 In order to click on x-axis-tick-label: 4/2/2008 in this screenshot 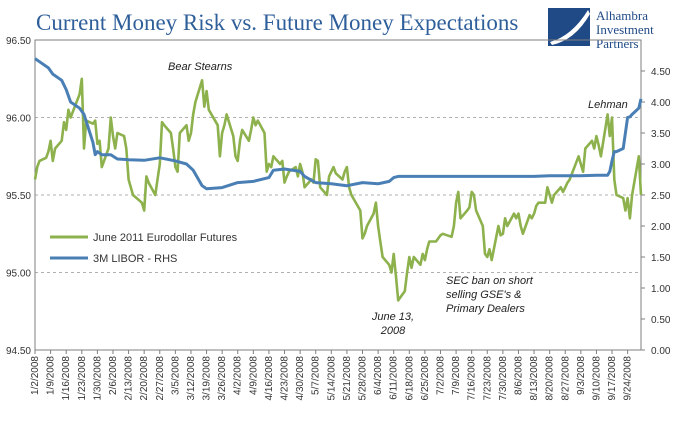, I will do `click(238, 375)`.